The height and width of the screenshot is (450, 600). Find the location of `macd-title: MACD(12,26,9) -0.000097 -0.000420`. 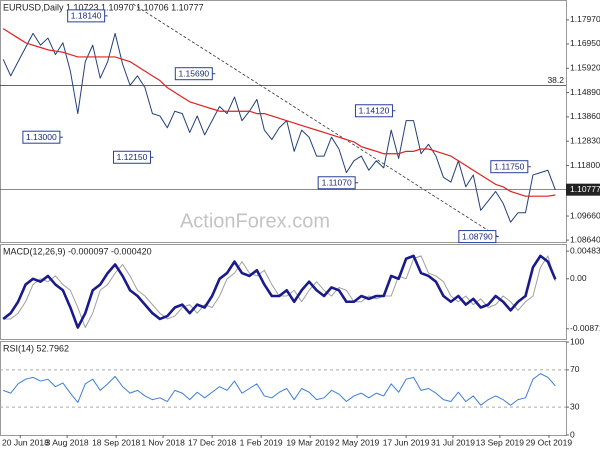

macd-title: MACD(12,26,9) -0.000097 -0.000420 is located at coordinates (77, 251).